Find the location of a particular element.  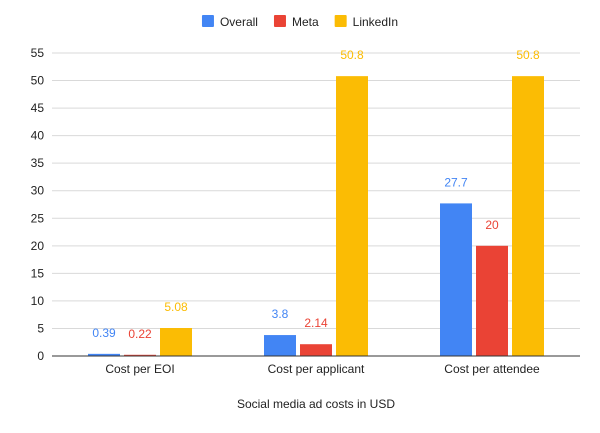

legend-label: Overall is located at coordinates (239, 22).